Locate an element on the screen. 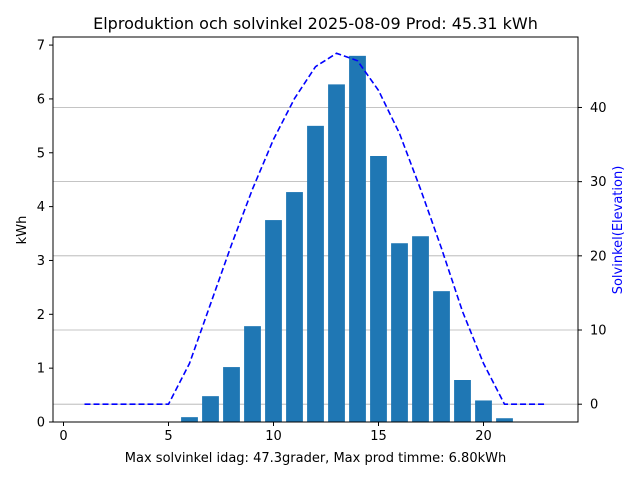 The image size is (640, 480). y2-tick-label: 10 is located at coordinates (598, 331).